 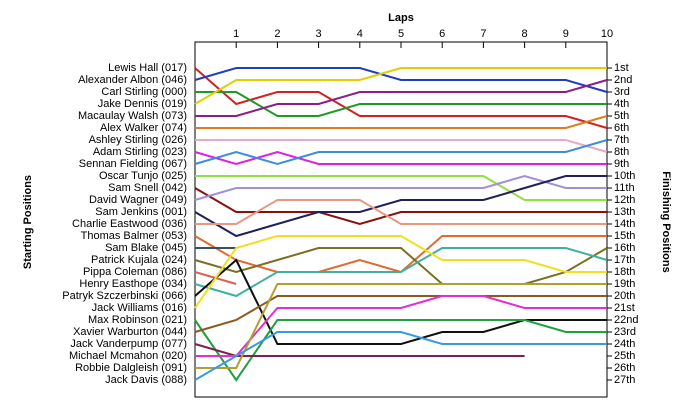 What do you see at coordinates (360, 34) in the screenshot?
I see `x-tick-label: 4` at bounding box center [360, 34].